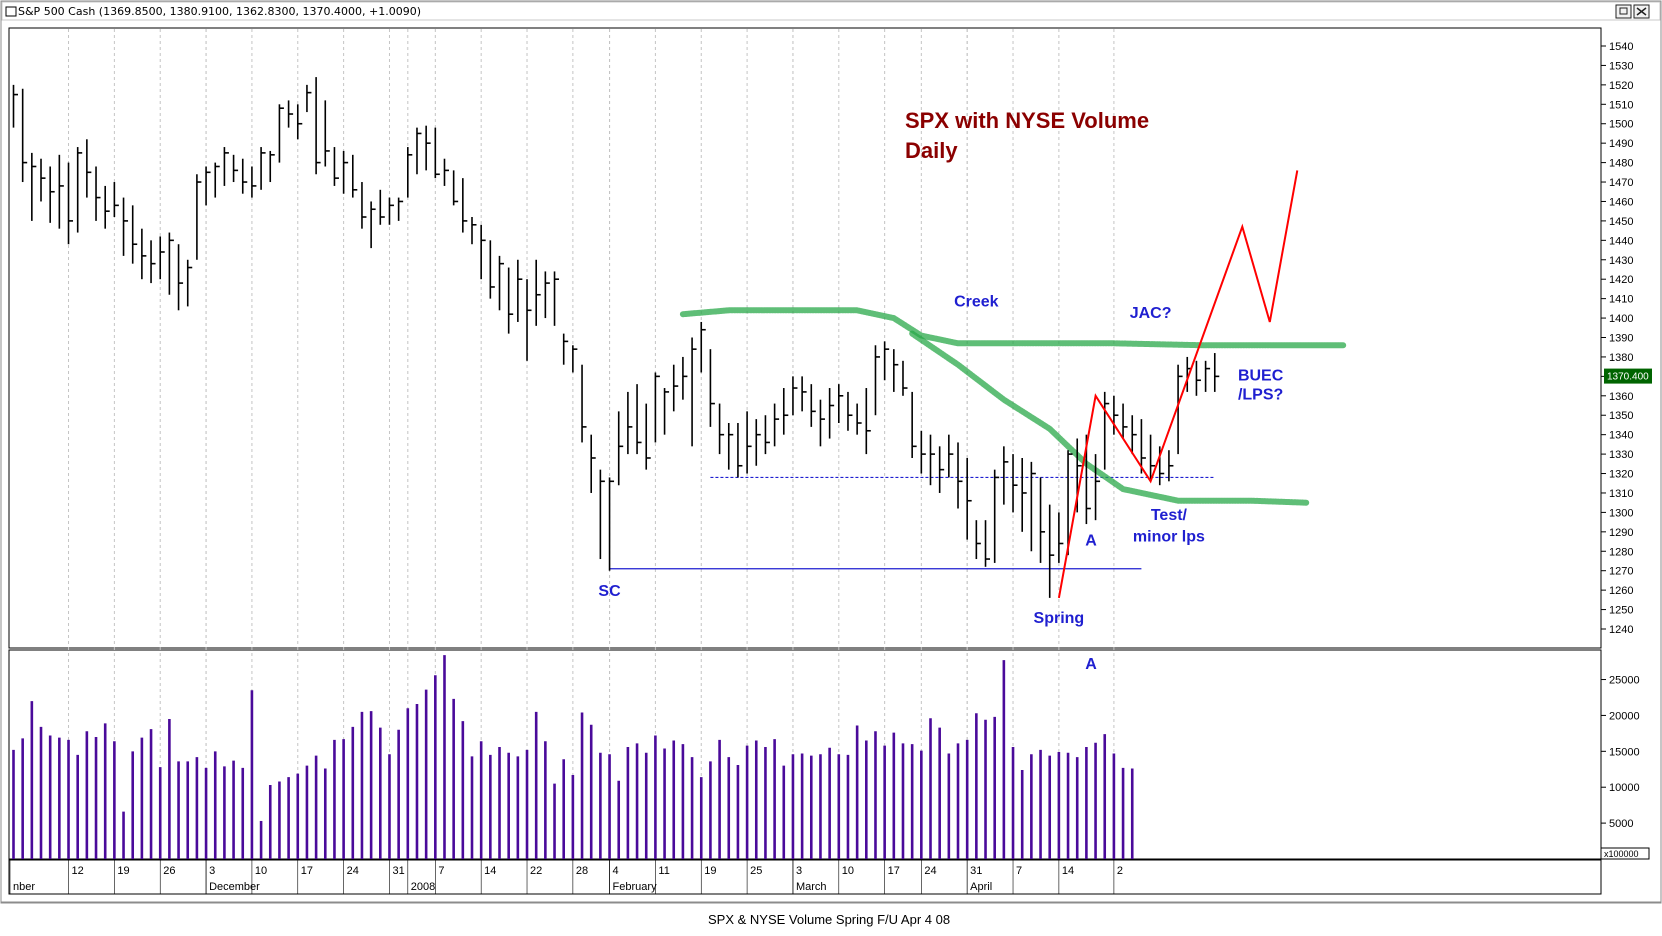  Describe the element at coordinates (1260, 395) in the screenshot. I see `annotation-label: /LPS?` at that location.